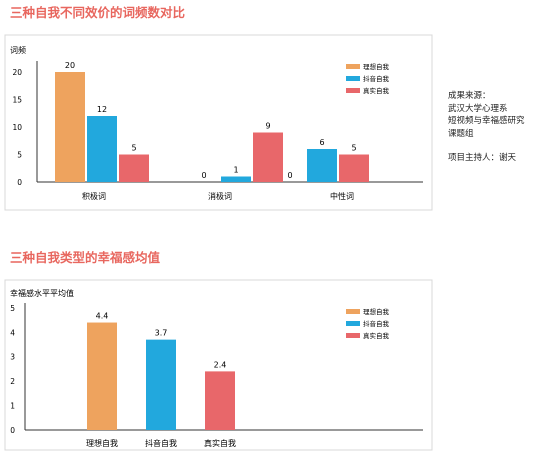 Image resolution: width=550 pixels, height=453 pixels. What do you see at coordinates (469, 96) in the screenshot?
I see `source-line: 成果来源：` at bounding box center [469, 96].